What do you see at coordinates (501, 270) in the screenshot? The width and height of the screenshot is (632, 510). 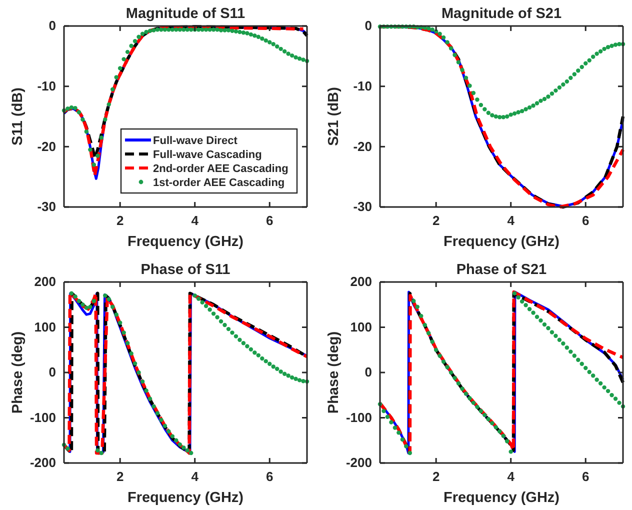 I see `chart-title: Phase of S21` at bounding box center [501, 270].